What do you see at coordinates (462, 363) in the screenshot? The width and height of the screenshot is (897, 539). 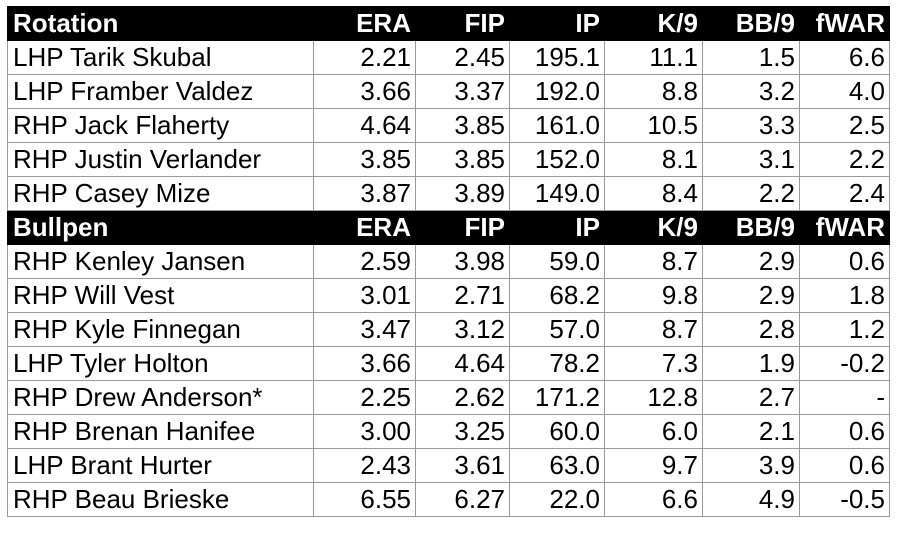 I see `stat-cell-fip: 4.64` at bounding box center [462, 363].